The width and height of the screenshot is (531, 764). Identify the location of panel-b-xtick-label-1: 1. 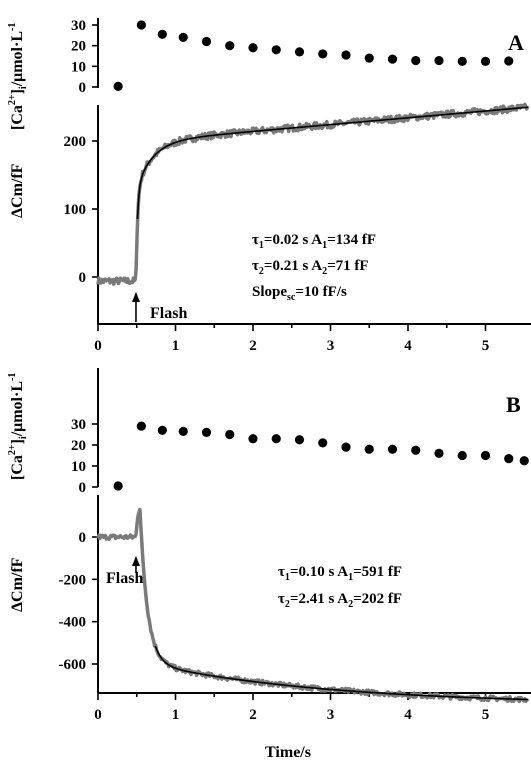
(176, 715).